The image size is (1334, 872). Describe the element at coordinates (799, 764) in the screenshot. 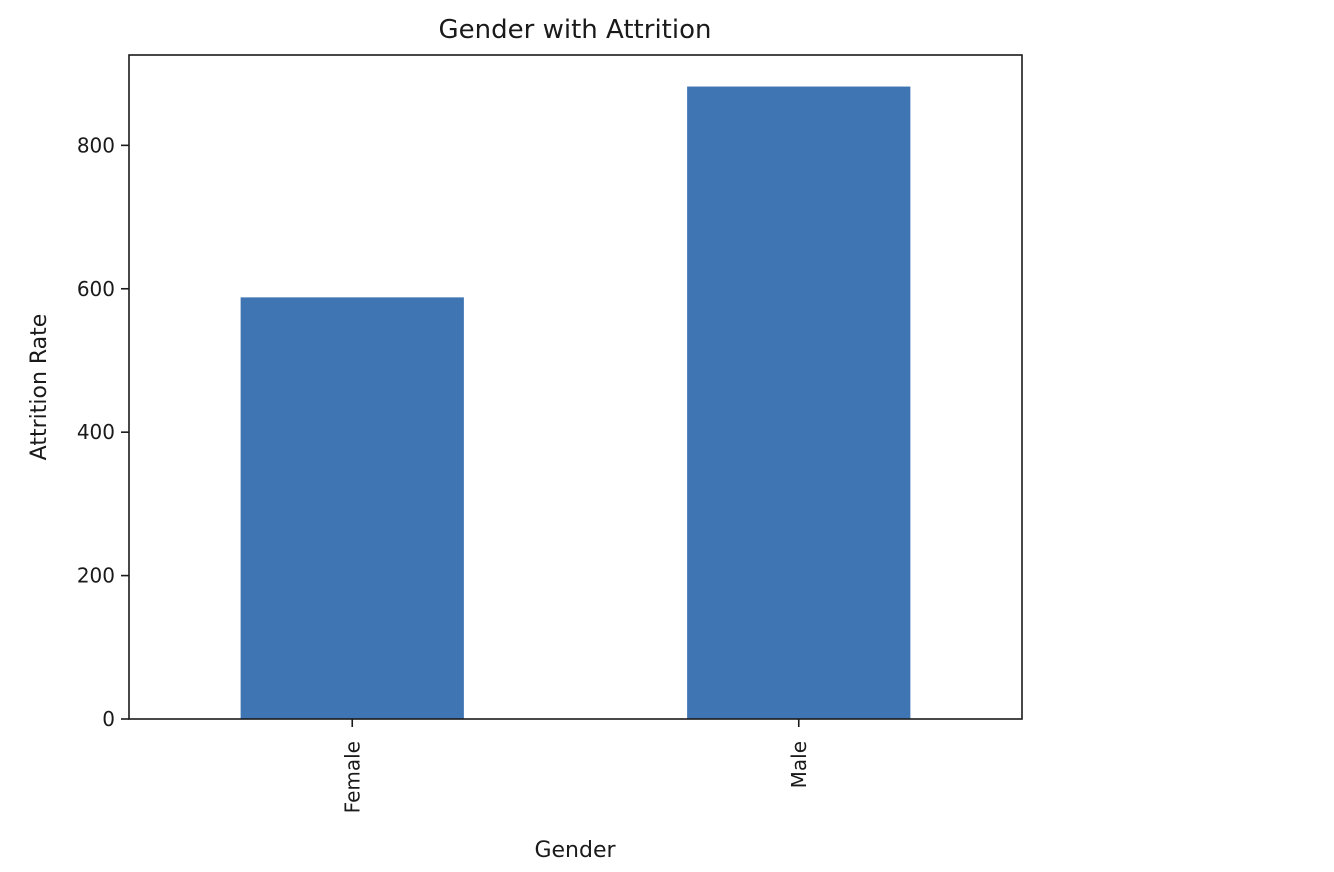

I see `x-tick-label: Male` at that location.